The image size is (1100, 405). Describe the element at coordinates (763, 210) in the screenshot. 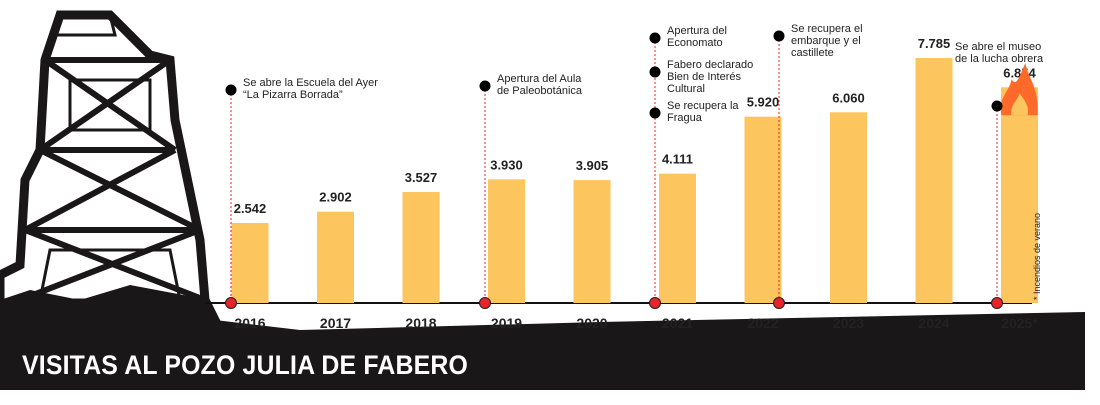

I see `bar-2022` at that location.